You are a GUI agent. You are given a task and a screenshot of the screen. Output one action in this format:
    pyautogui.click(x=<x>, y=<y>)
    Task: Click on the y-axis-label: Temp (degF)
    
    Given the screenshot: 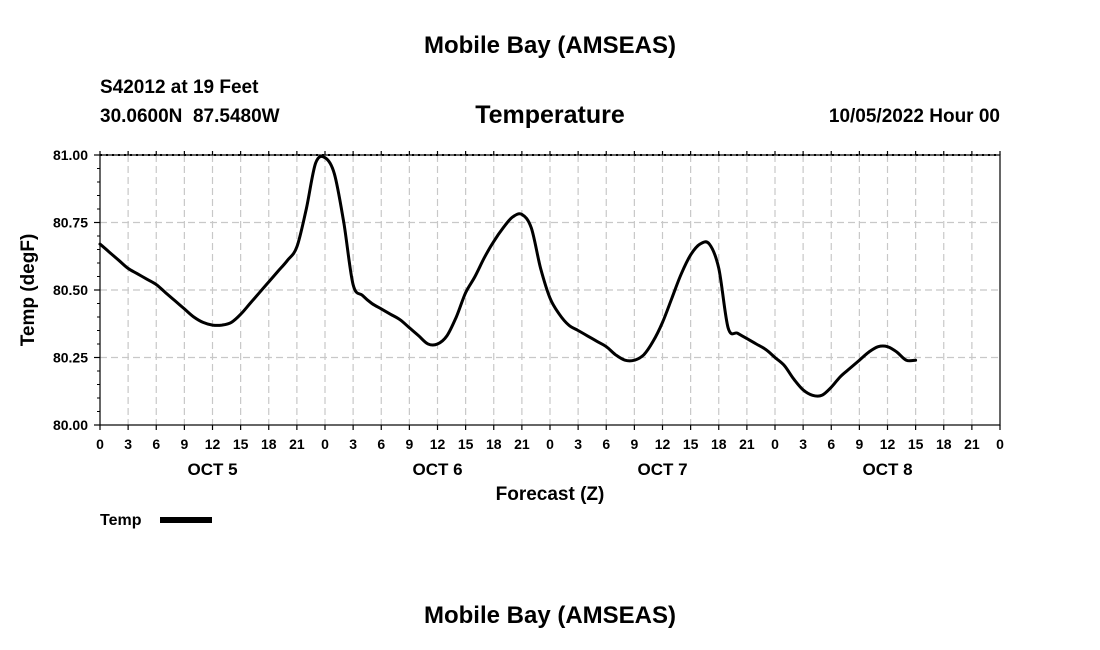 What is the action you would take?
    pyautogui.click(x=28, y=290)
    